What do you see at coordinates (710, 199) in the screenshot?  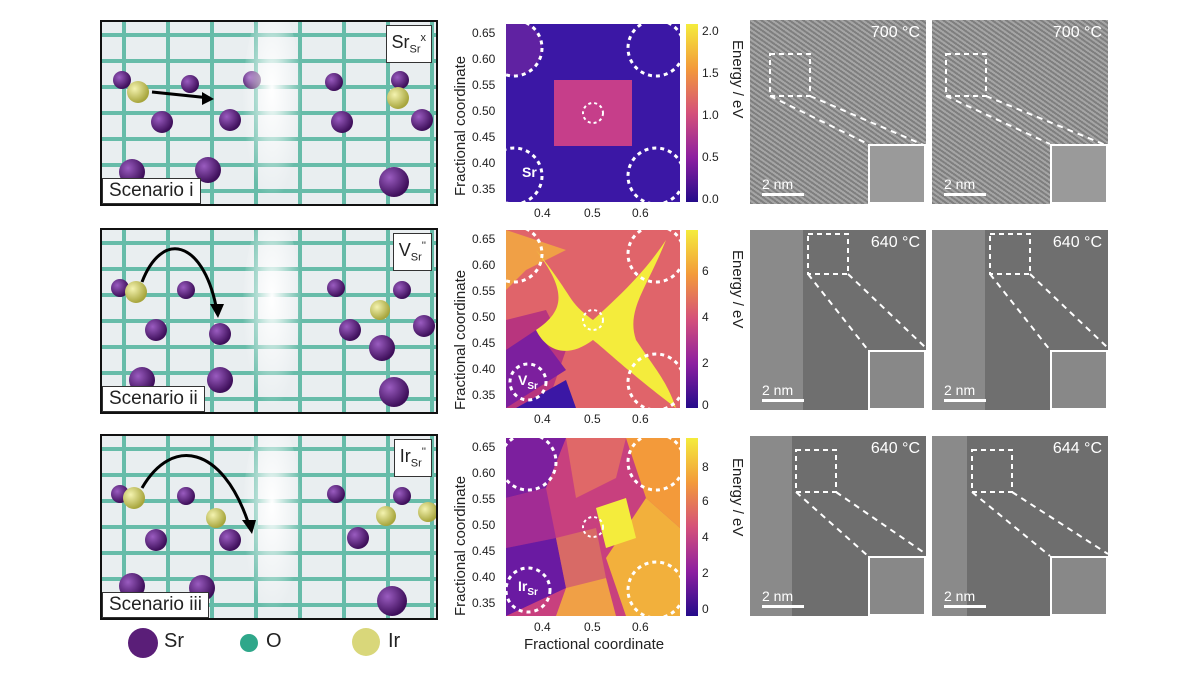 I see `colorbar-tick: 0.0` at bounding box center [710, 199].